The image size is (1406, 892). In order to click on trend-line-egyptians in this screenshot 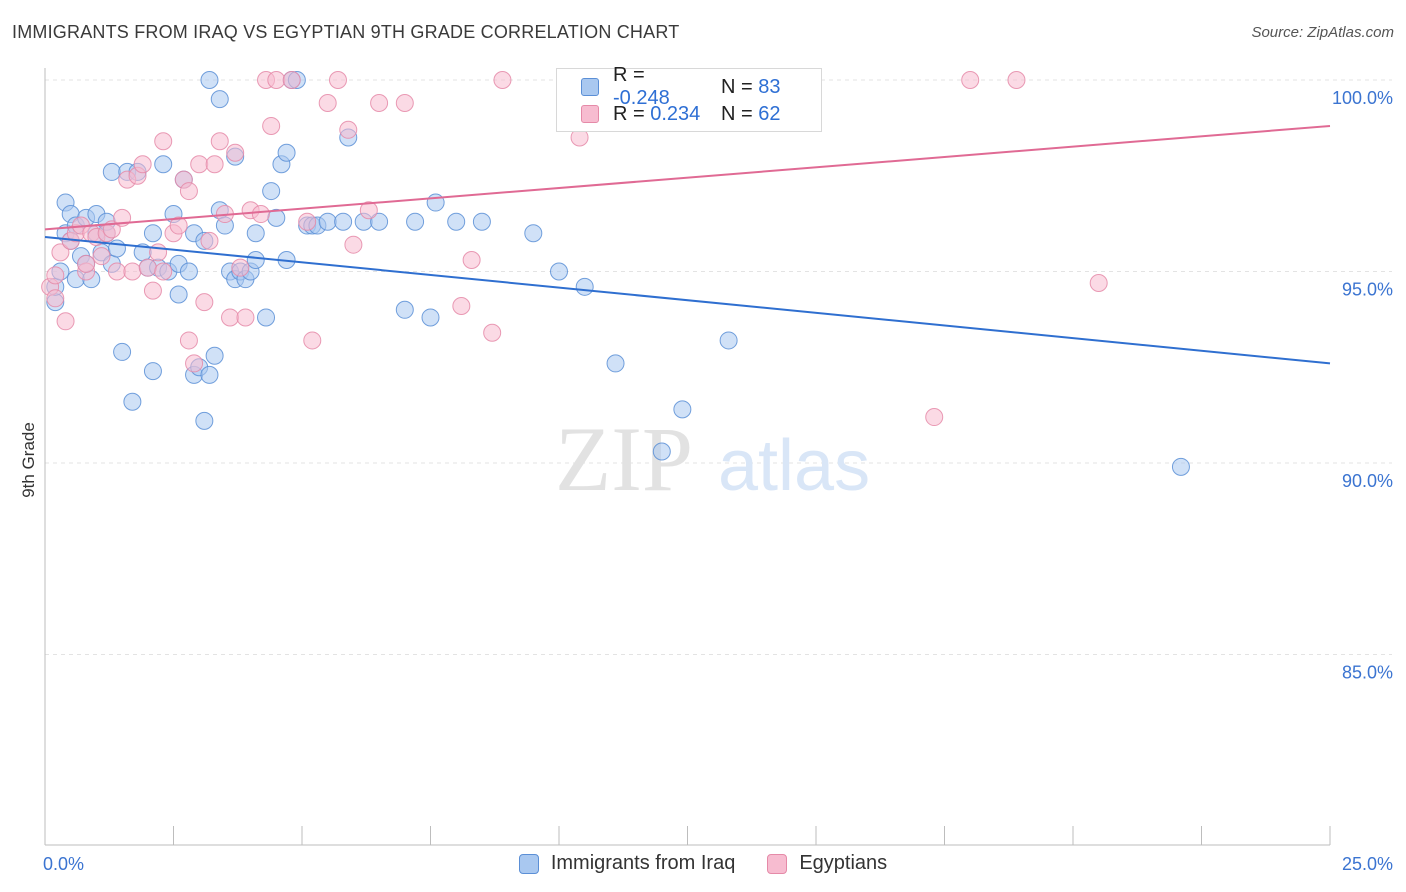, I will do `click(687, 177)`.